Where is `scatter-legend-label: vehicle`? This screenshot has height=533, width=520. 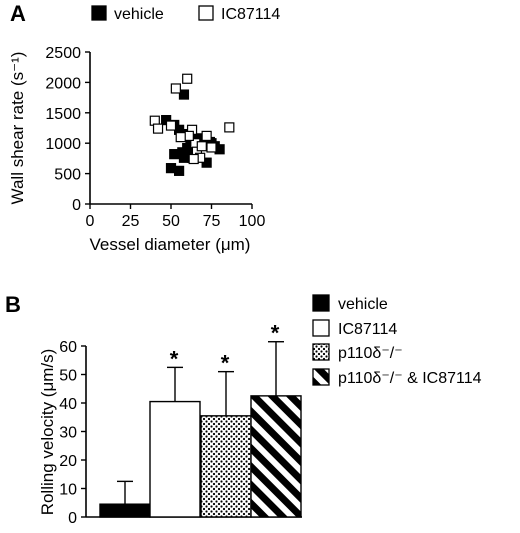 scatter-legend-label: vehicle is located at coordinates (139, 14).